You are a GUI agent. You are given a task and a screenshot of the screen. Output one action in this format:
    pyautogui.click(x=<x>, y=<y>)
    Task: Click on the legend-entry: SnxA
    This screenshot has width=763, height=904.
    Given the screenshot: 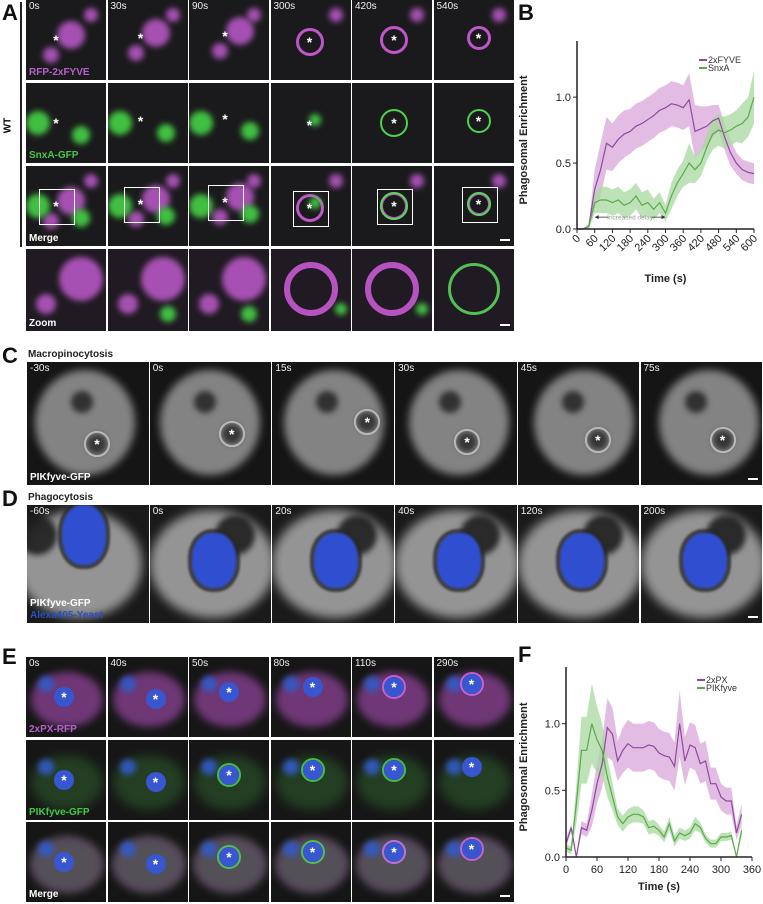 What is the action you would take?
    pyautogui.click(x=719, y=68)
    